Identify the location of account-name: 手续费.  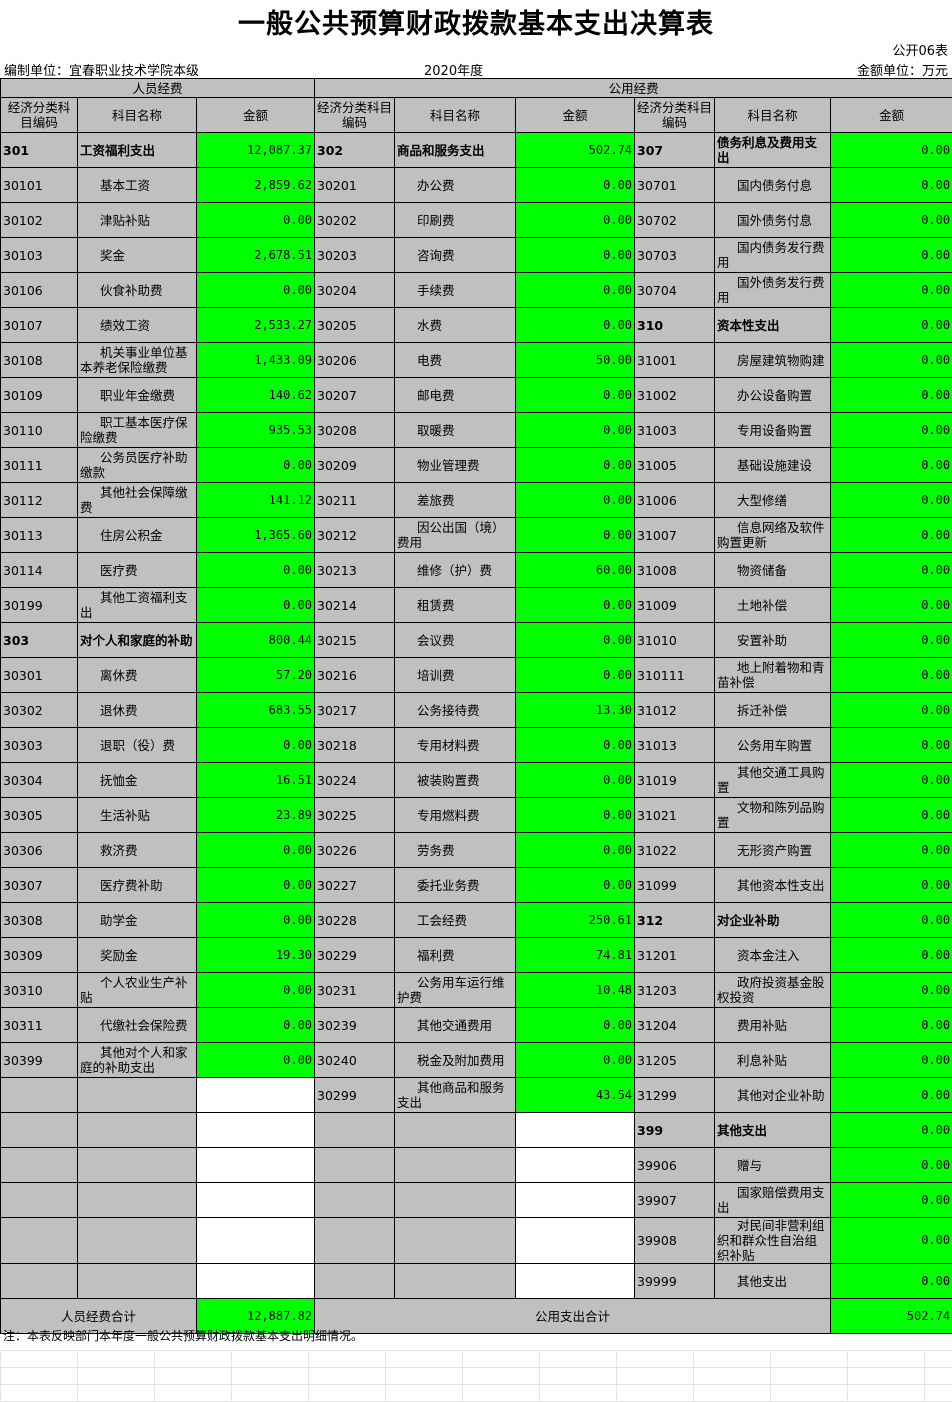
(455, 290).